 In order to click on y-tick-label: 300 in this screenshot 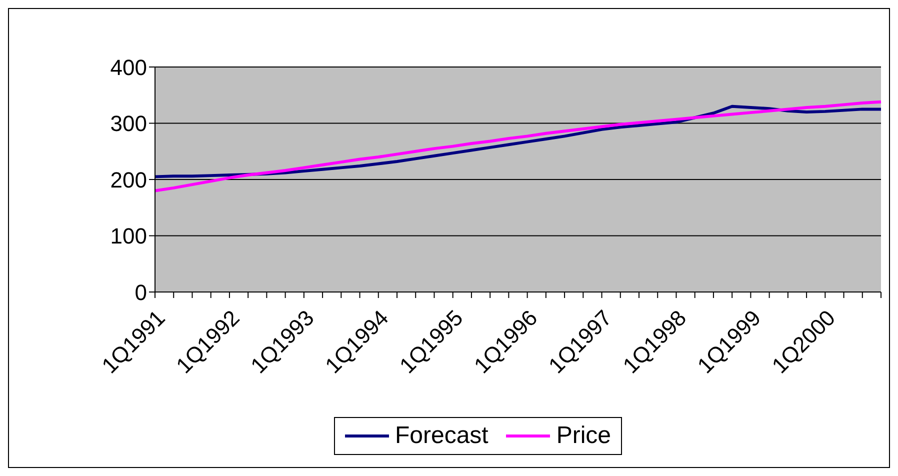, I will do `click(128, 123)`.